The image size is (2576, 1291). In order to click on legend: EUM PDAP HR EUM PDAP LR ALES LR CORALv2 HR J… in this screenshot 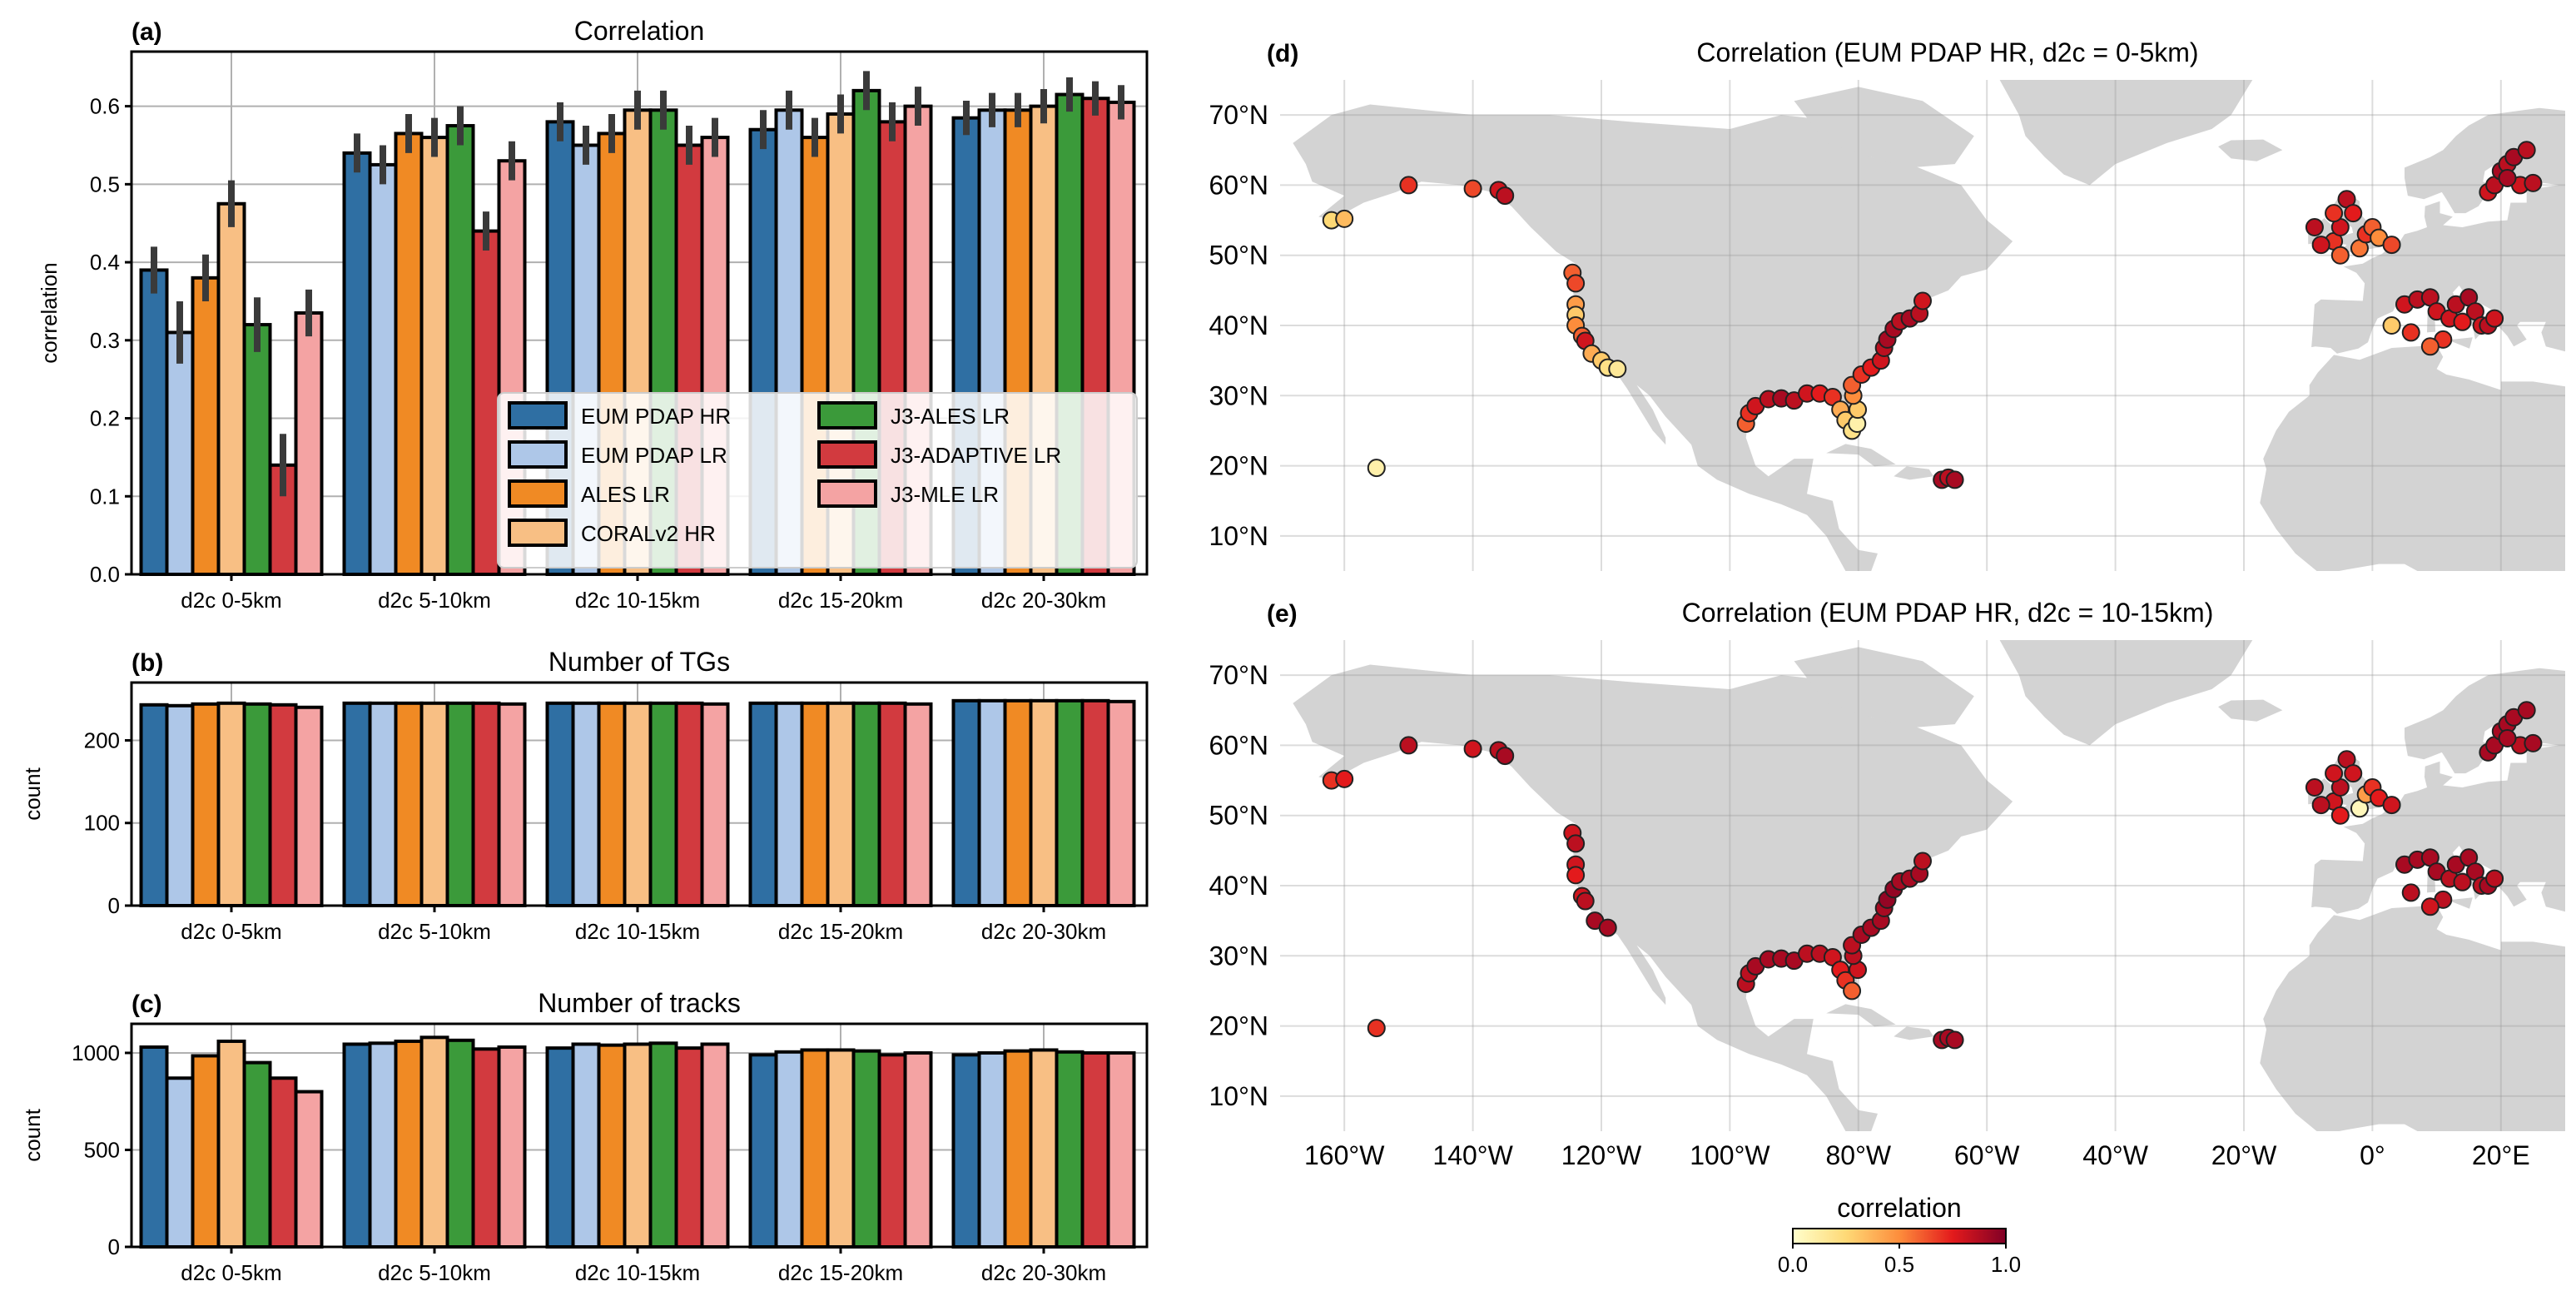, I will do `click(817, 480)`.